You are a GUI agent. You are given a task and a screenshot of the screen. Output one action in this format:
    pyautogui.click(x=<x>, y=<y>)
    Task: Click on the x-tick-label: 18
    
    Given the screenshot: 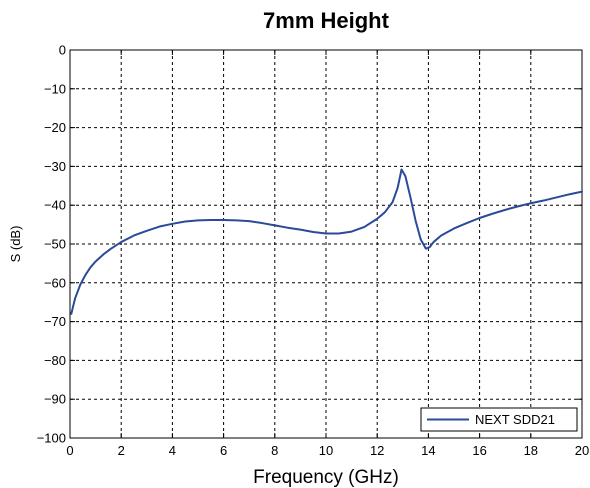 What is the action you would take?
    pyautogui.click(x=531, y=450)
    